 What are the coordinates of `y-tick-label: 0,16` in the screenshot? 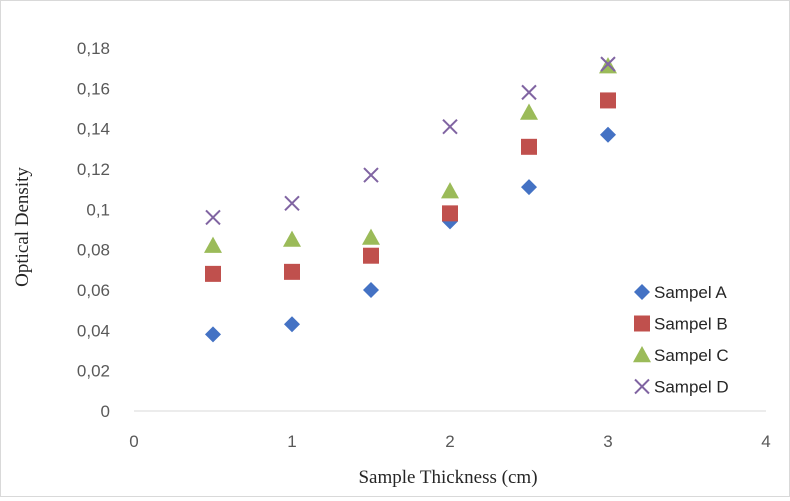 It's located at (93, 88).